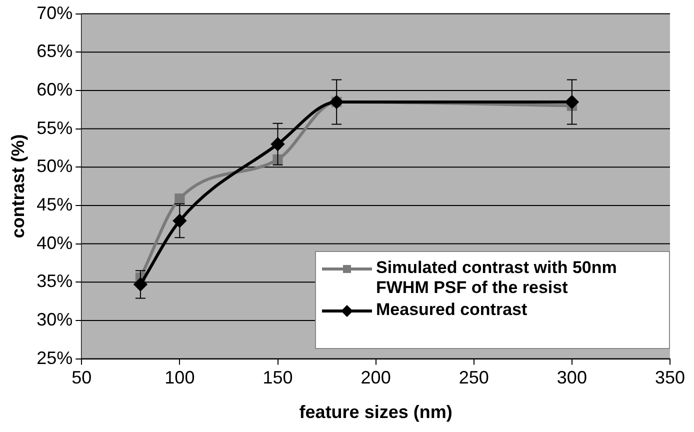 The width and height of the screenshot is (694, 432). What do you see at coordinates (54, 242) in the screenshot?
I see `y-tick-label: 40%` at bounding box center [54, 242].